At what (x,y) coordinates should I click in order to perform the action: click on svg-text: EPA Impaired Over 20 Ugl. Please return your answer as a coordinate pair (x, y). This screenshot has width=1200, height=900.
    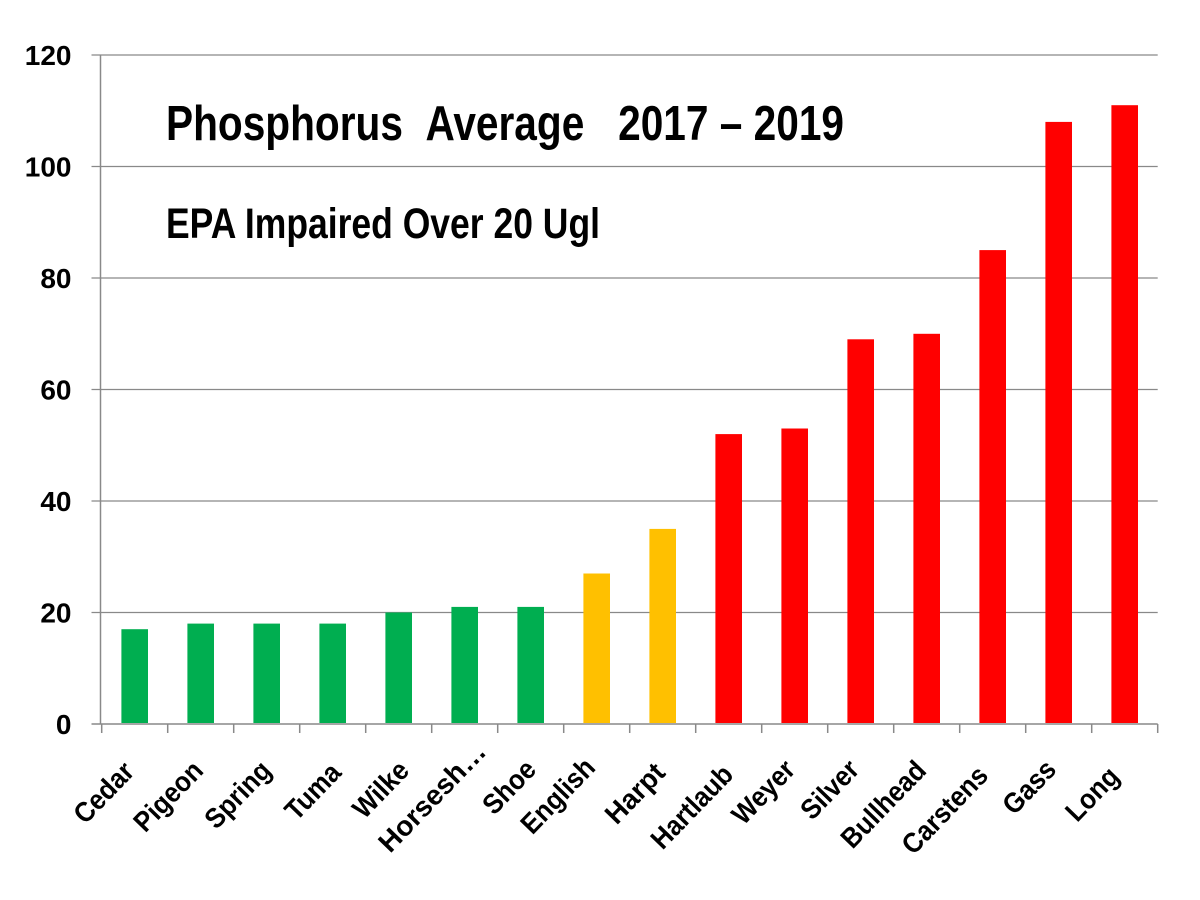
    Looking at the image, I should click on (383, 224).